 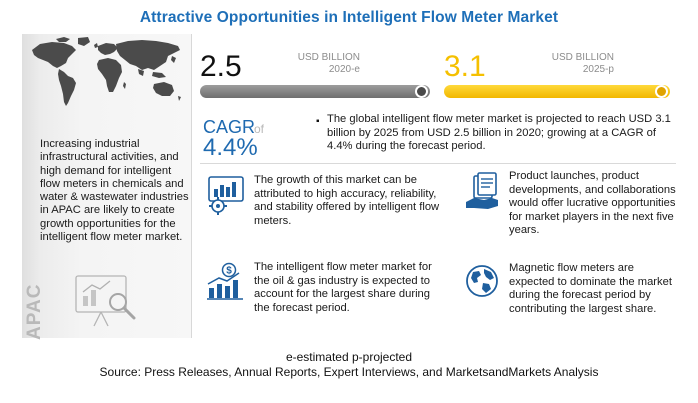 What do you see at coordinates (344, 69) in the screenshot?
I see `period-label-2020: 2020-e` at bounding box center [344, 69].